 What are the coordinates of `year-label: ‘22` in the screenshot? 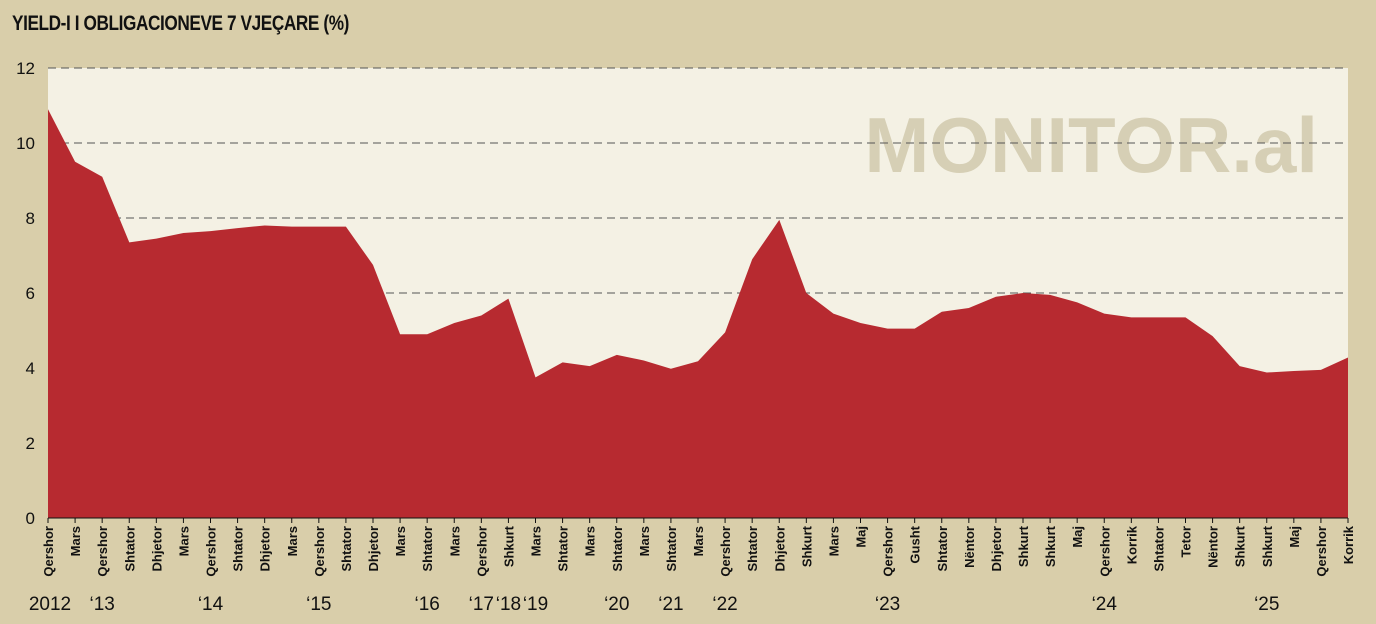 It's located at (724, 604).